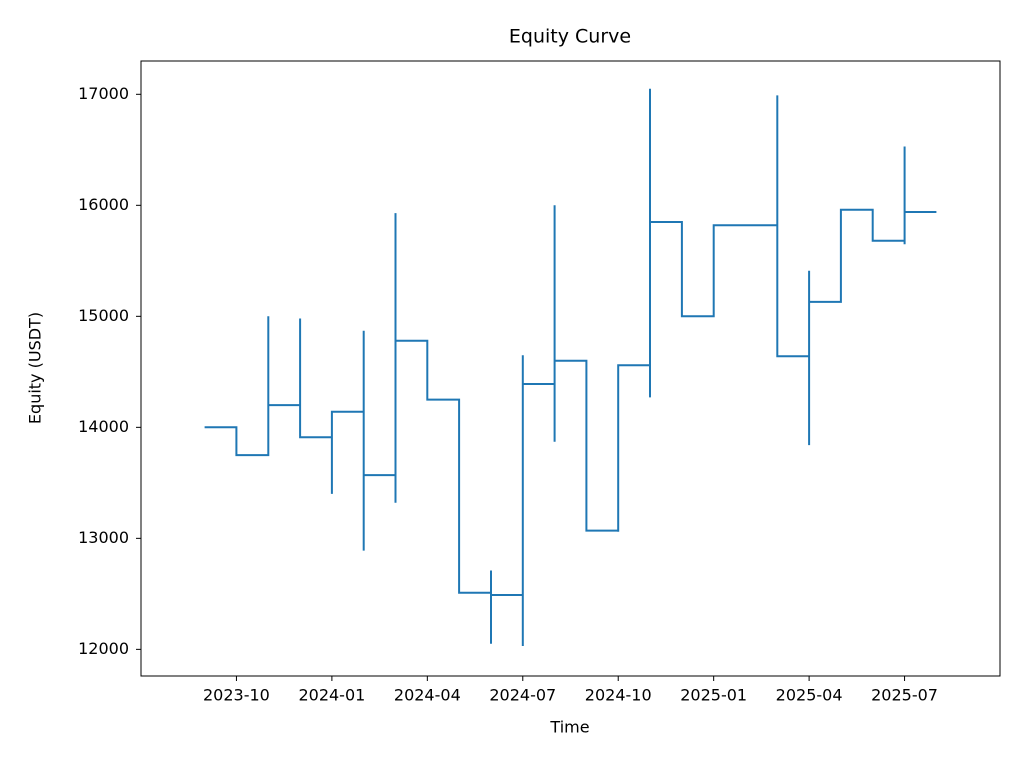  Describe the element at coordinates (103, 537) in the screenshot. I see `y-tick-label: 13000` at that location.